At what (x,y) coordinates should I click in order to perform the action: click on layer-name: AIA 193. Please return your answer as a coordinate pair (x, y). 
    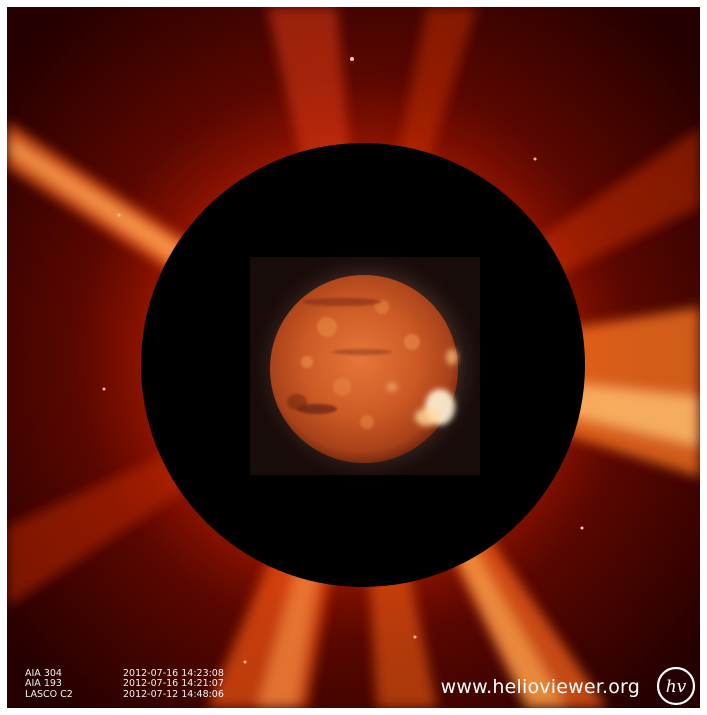
    Looking at the image, I should click on (43, 683).